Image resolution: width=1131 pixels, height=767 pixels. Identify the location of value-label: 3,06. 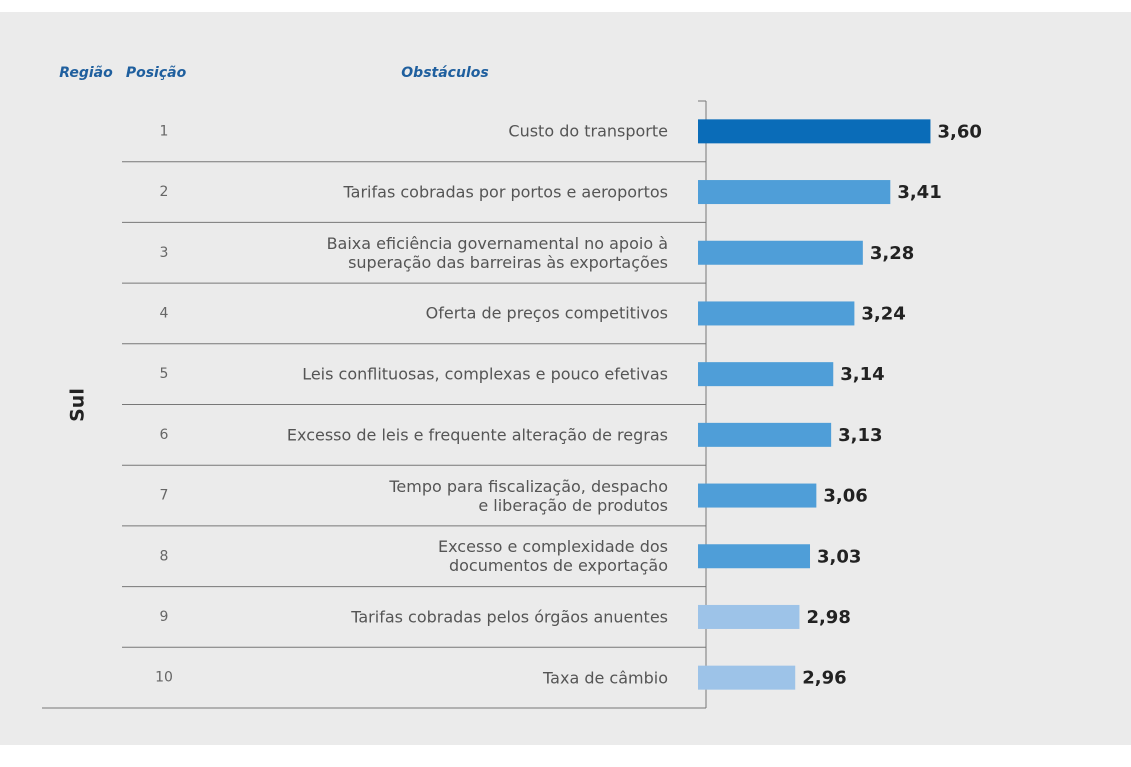
(845, 496).